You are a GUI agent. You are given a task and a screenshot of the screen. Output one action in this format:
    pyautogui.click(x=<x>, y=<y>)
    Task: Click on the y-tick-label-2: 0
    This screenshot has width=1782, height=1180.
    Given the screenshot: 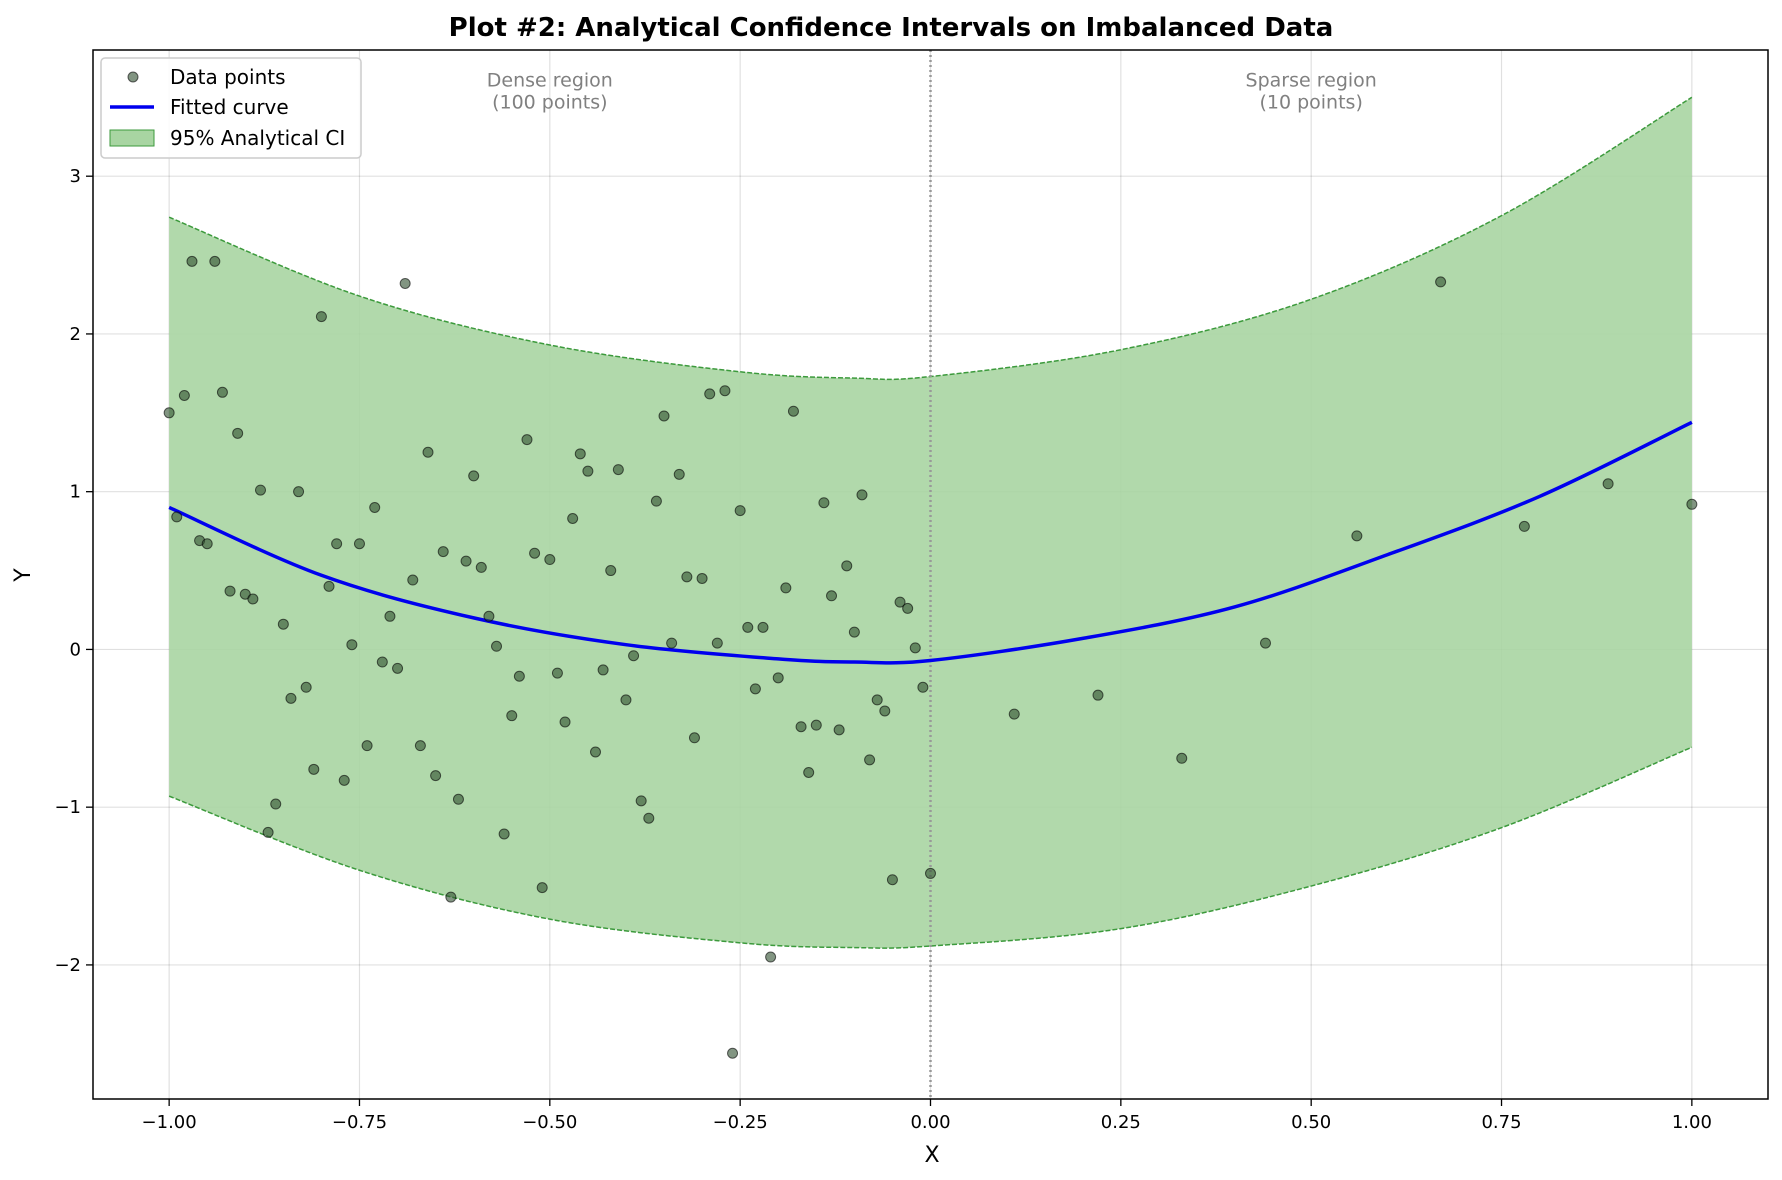 What is the action you would take?
    pyautogui.click(x=75, y=649)
    